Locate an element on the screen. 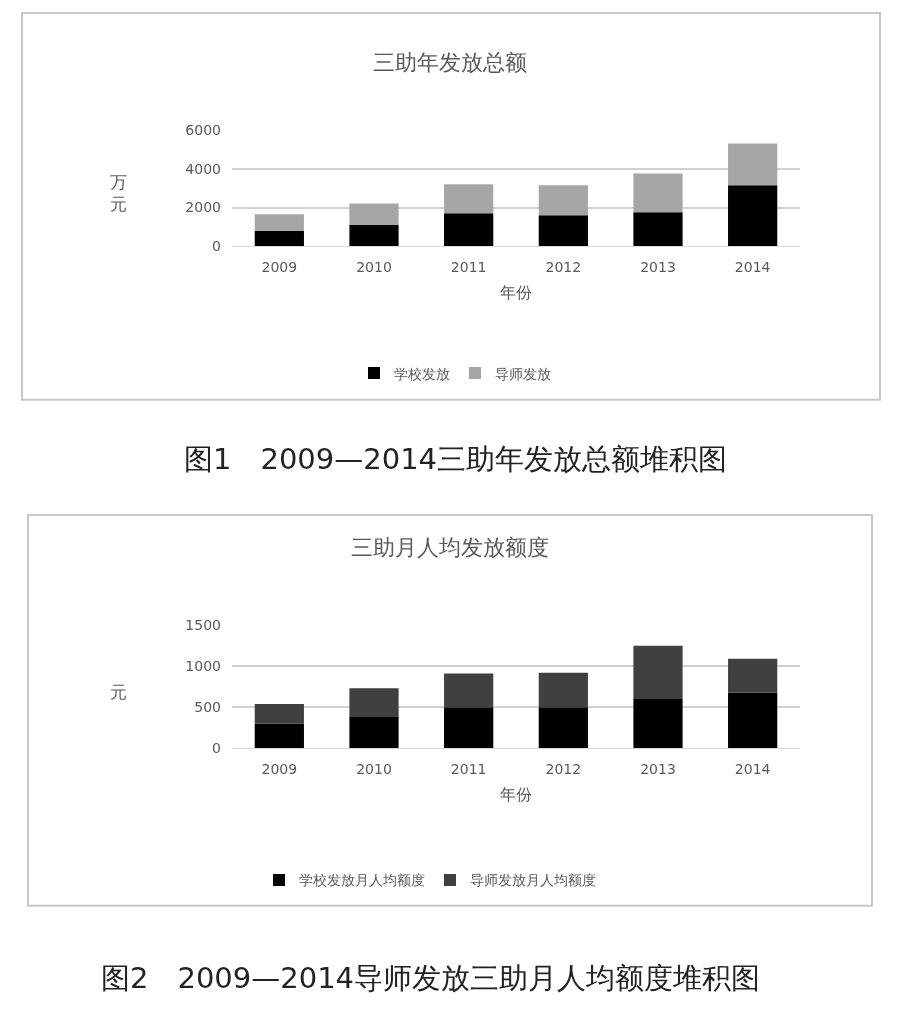  y-tick-label: 2000 is located at coordinates (203, 207).